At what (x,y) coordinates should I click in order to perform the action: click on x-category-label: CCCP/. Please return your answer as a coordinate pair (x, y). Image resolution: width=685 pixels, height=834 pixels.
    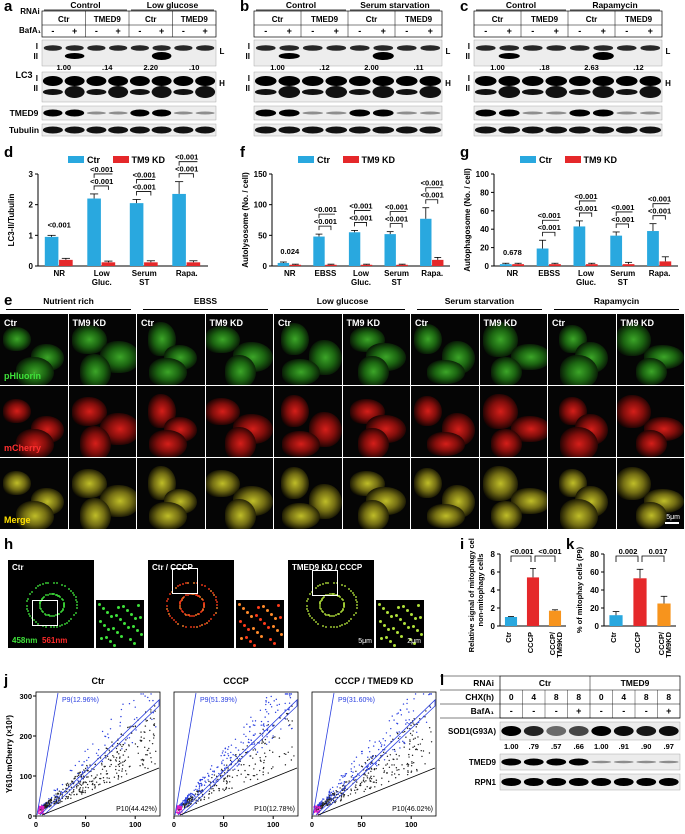
    Looking at the image, I should click on (552, 643).